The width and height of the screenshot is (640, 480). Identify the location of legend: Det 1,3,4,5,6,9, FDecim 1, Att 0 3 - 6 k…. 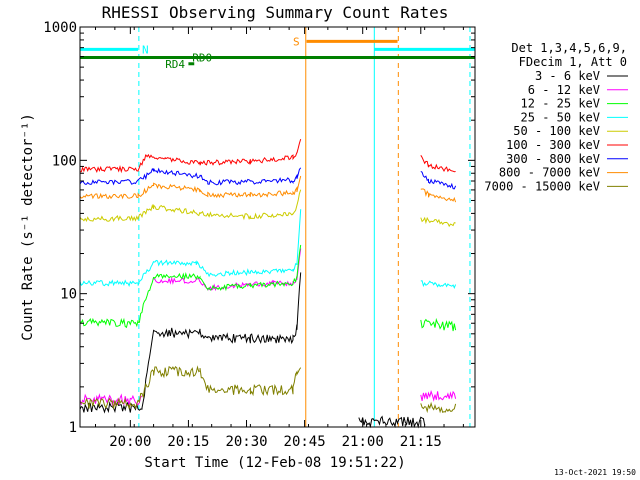
(556, 117).